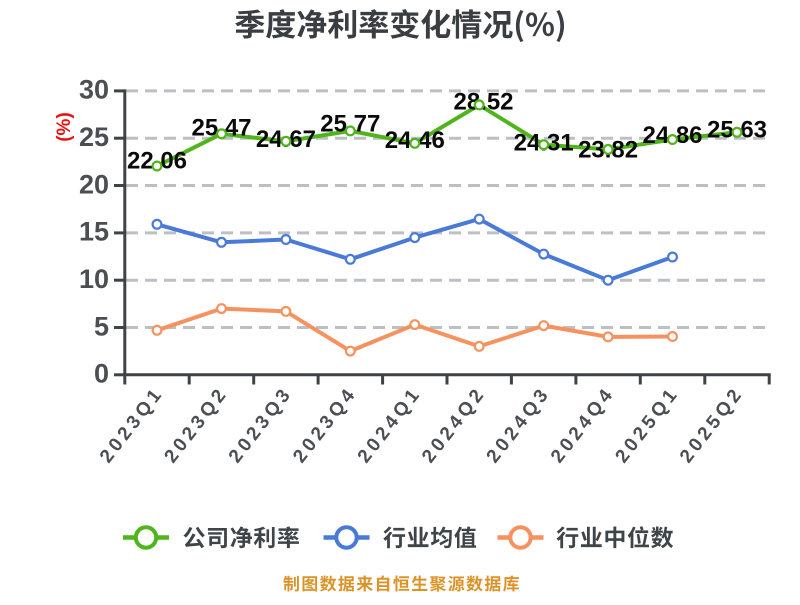 The height and width of the screenshot is (605, 800). Describe the element at coordinates (94, 184) in the screenshot. I see `svg-text: 20` at that location.